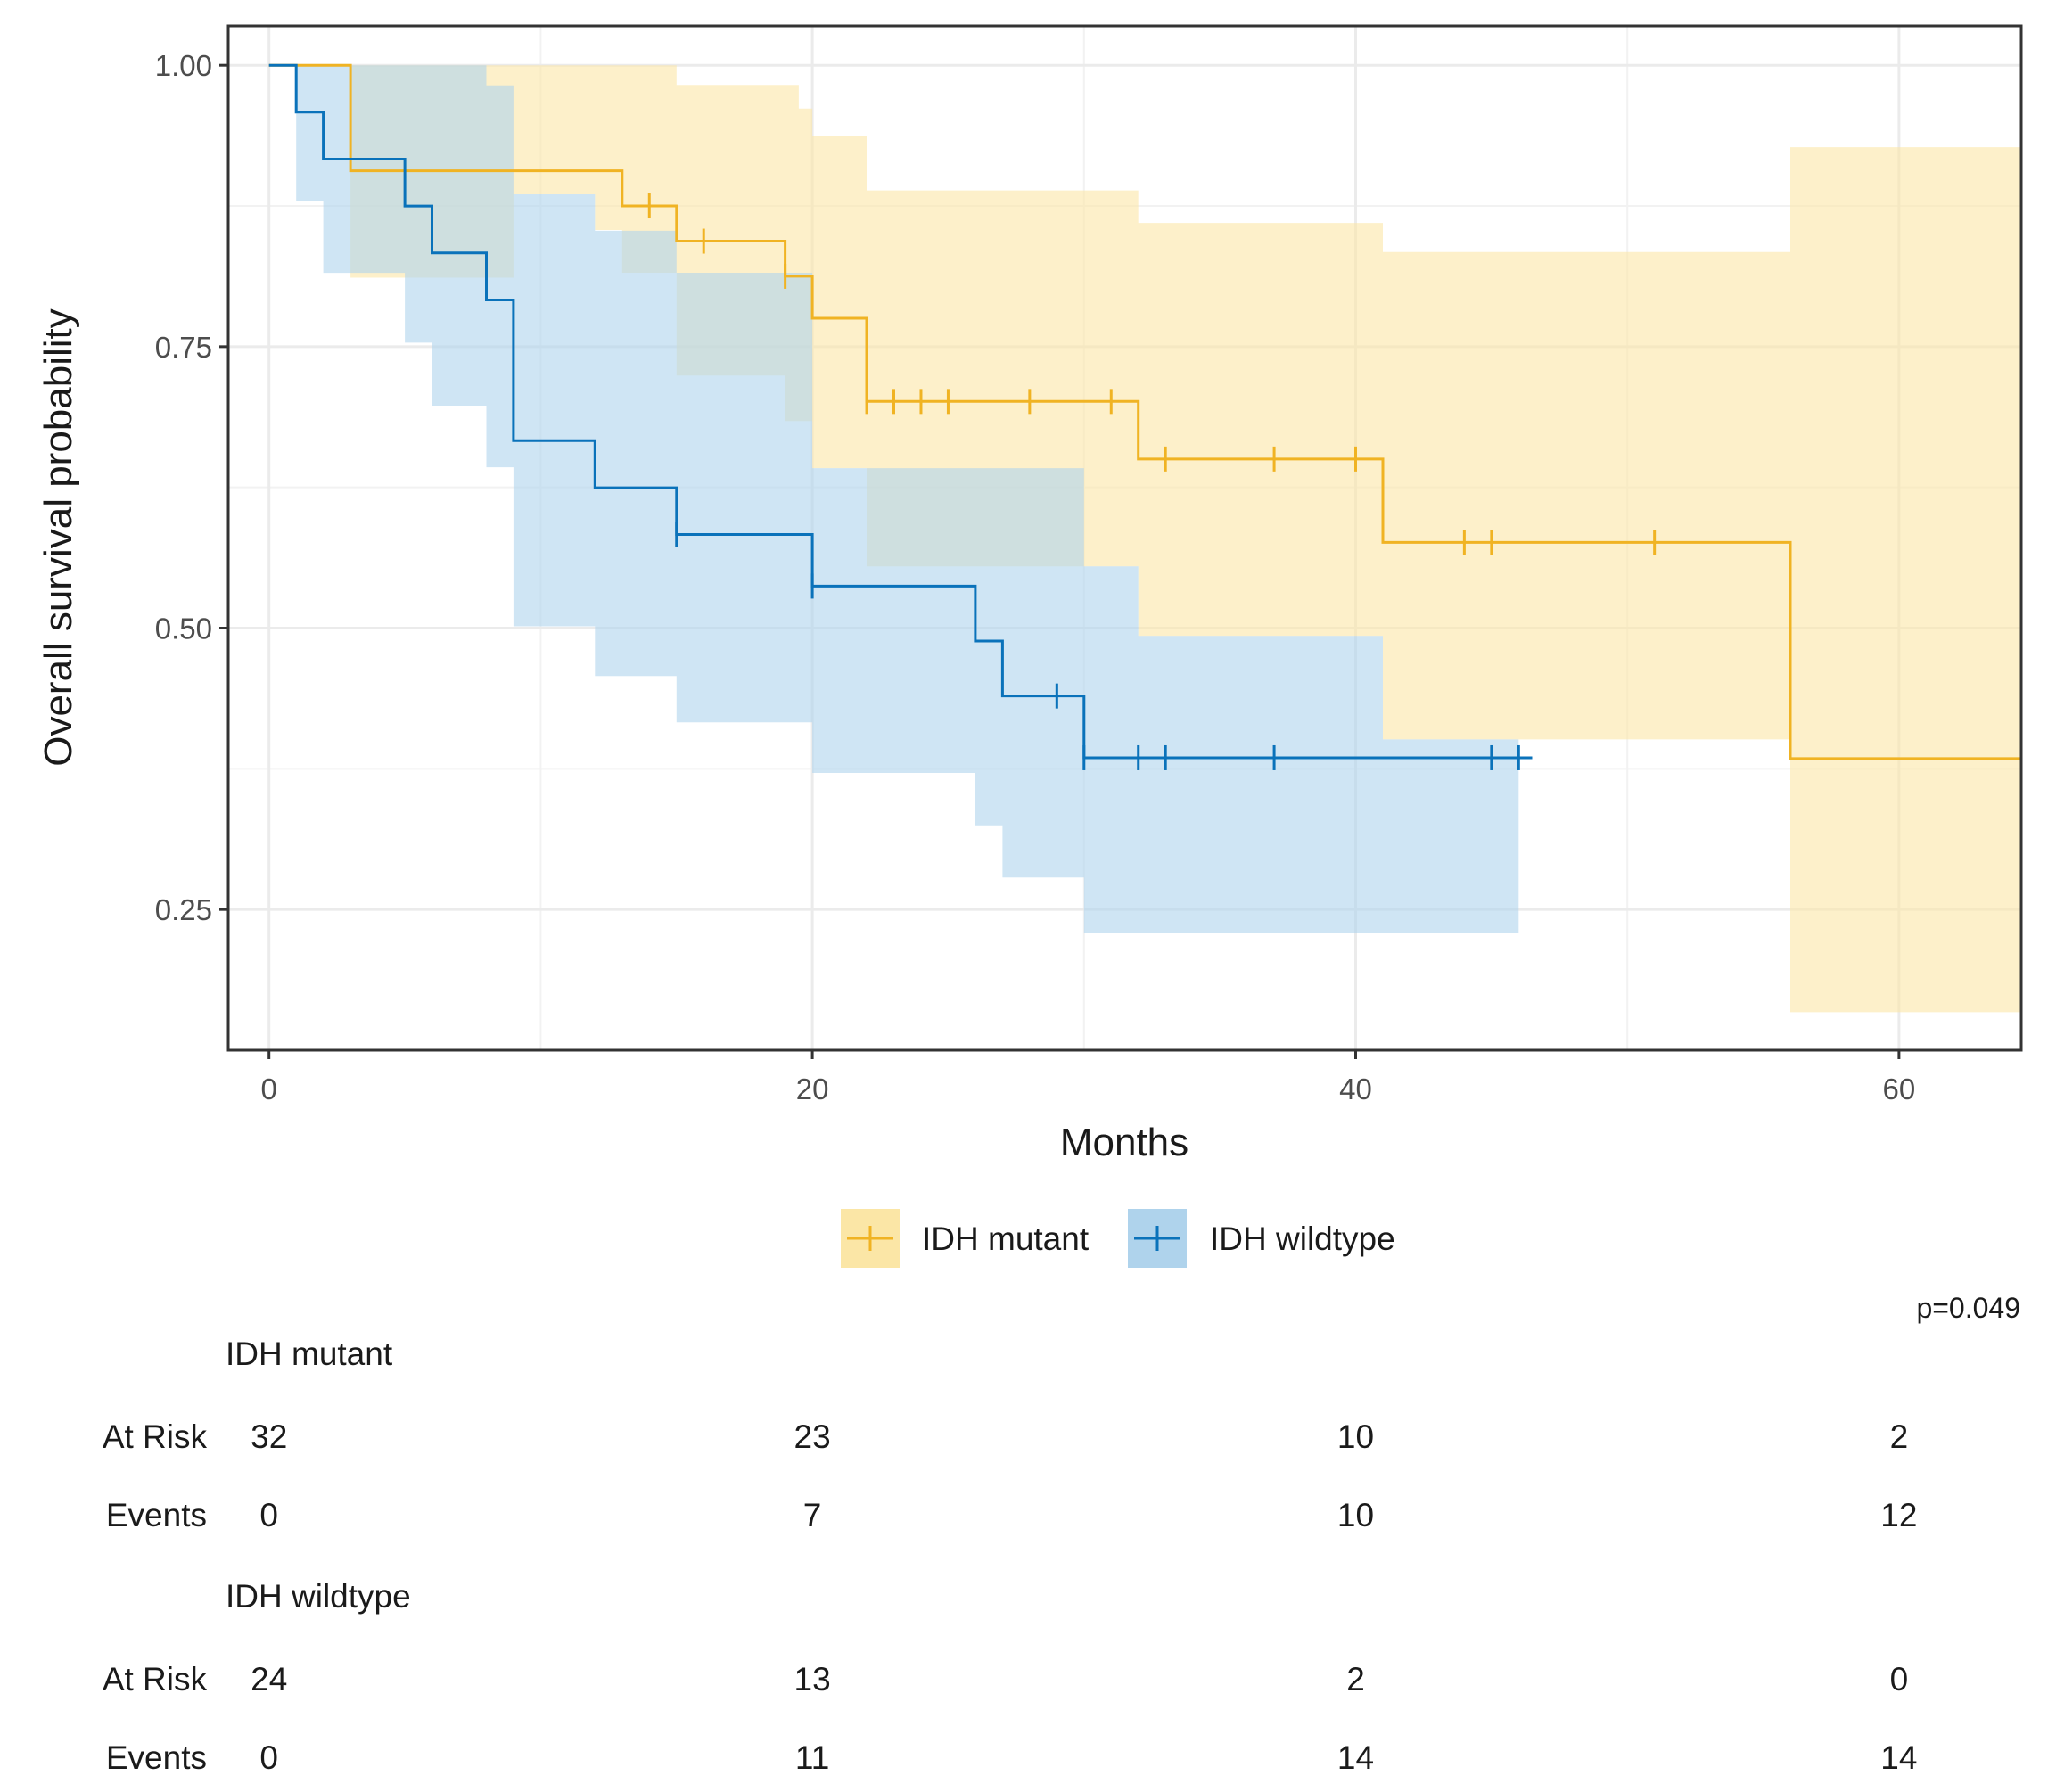  What do you see at coordinates (1006, 1239) in the screenshot?
I see `legend-label-idh-mutant: IDH mutant` at bounding box center [1006, 1239].